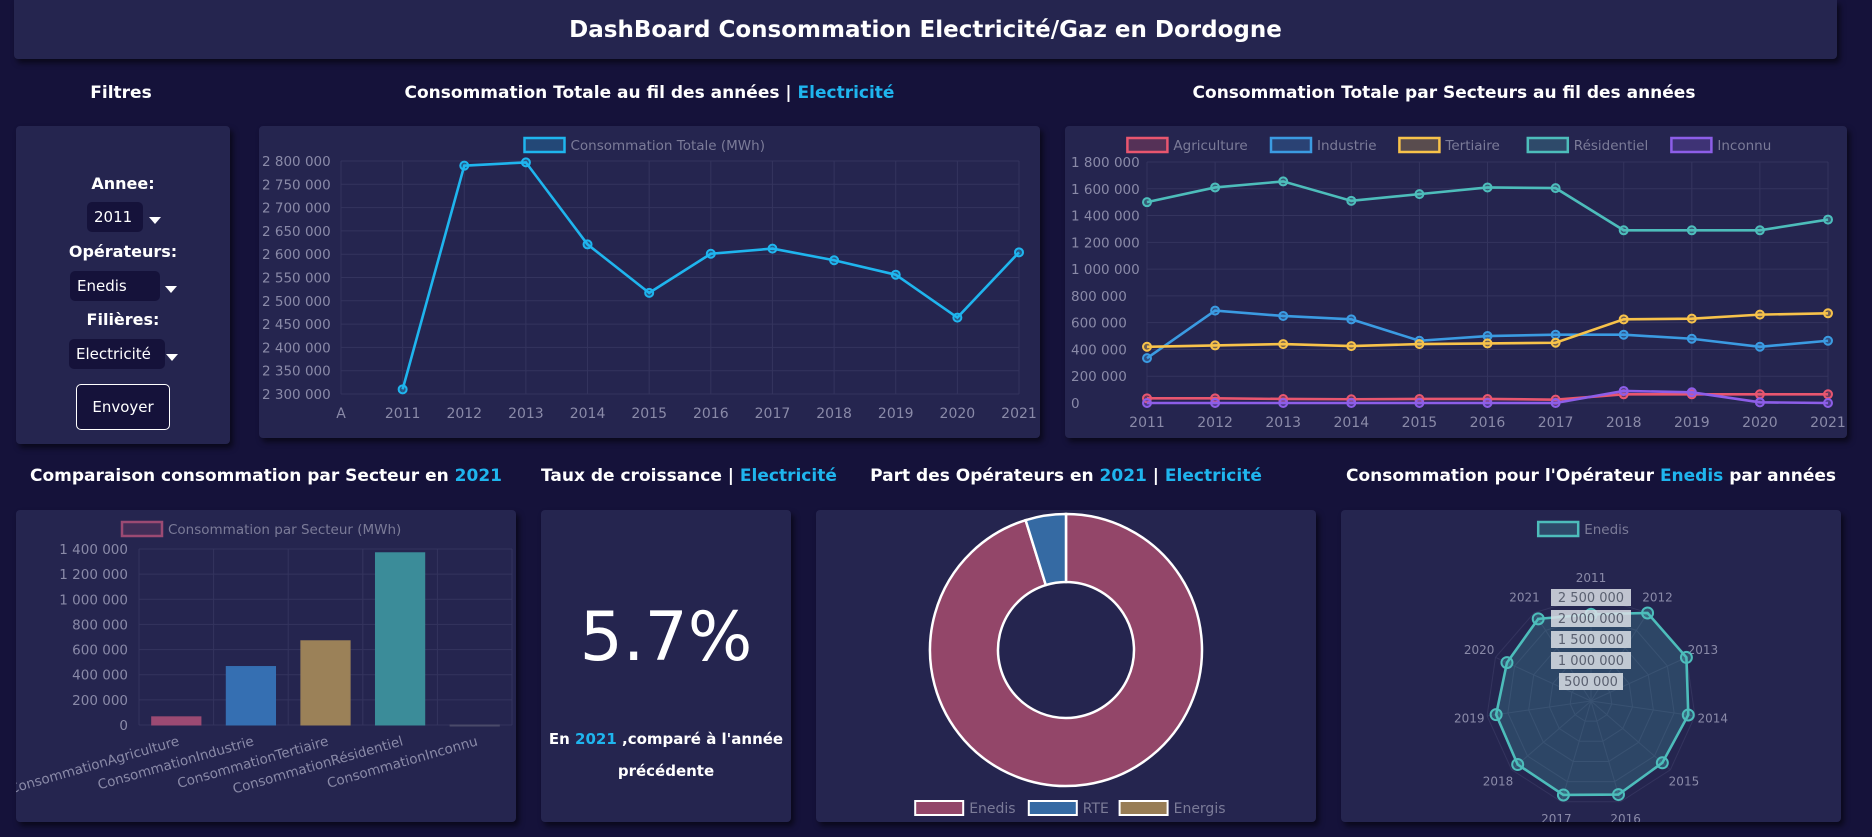 The height and width of the screenshot is (837, 1872). What do you see at coordinates (700, 739) in the screenshot?
I see `growth-caption-suffix: ,comparé à l'année` at bounding box center [700, 739].